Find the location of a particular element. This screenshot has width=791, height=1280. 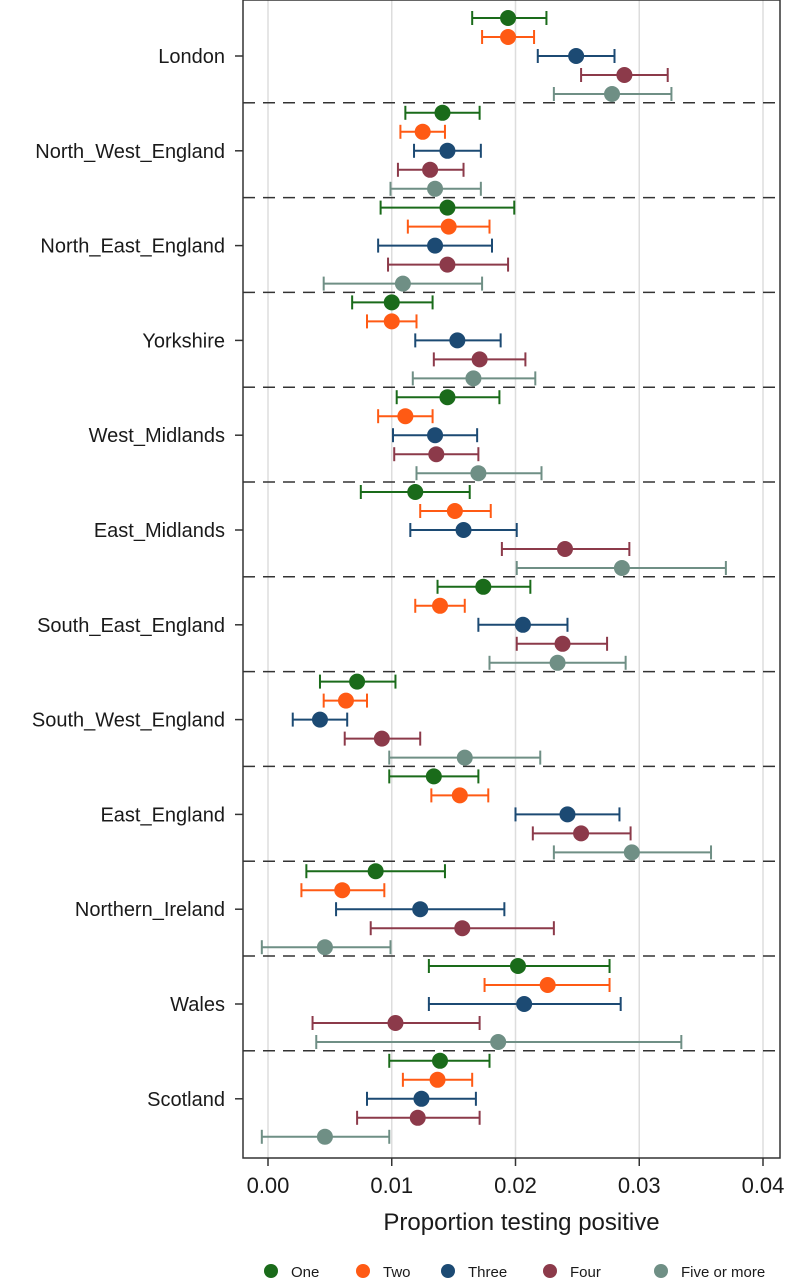

legend-item: One is located at coordinates (291, 1272).